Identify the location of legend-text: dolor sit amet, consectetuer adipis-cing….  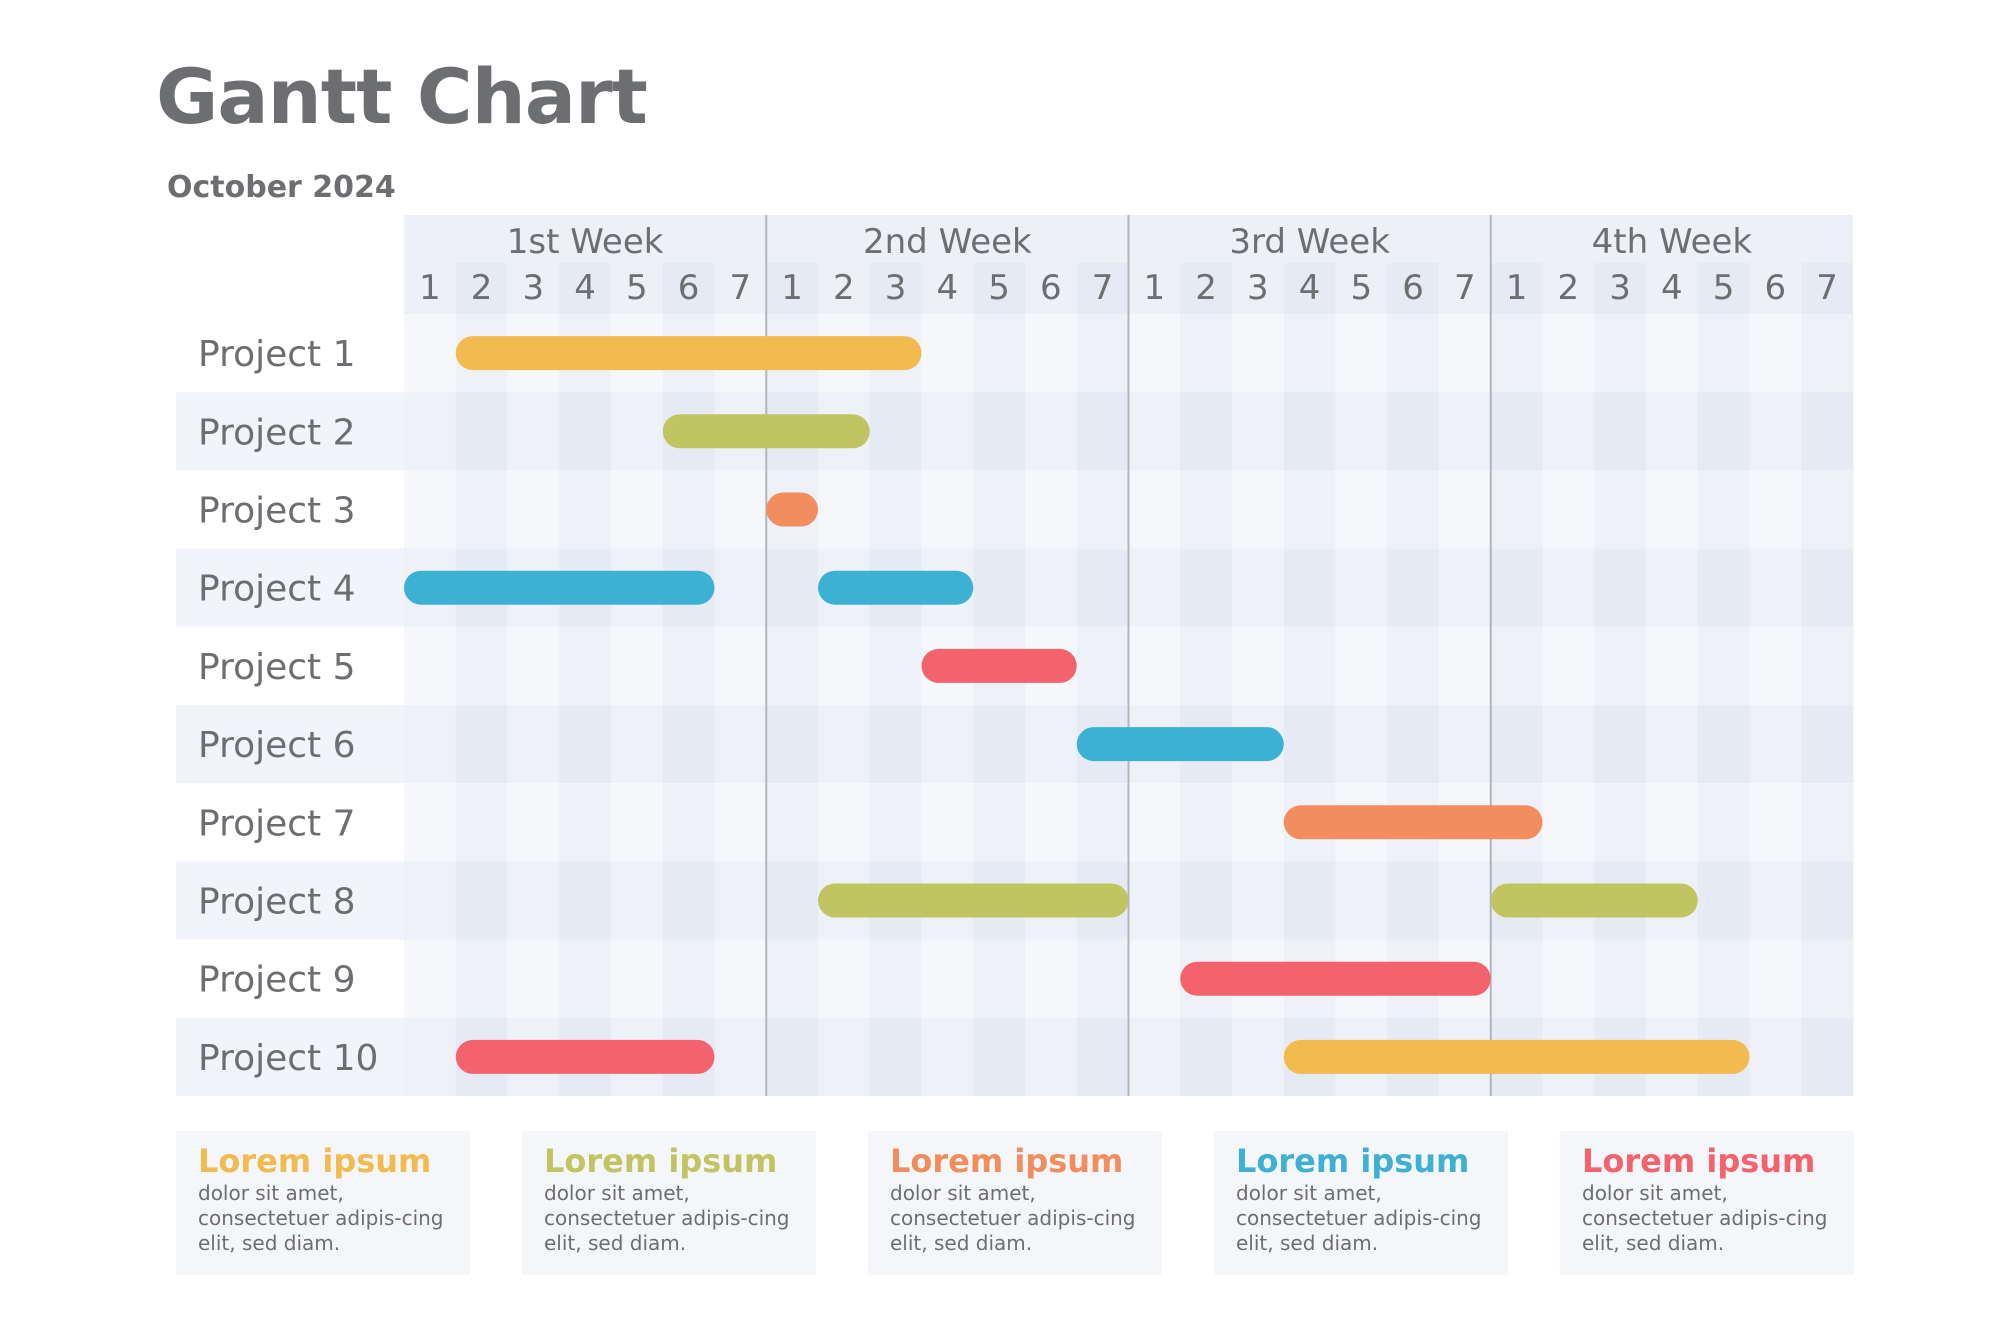
(1705, 1218).